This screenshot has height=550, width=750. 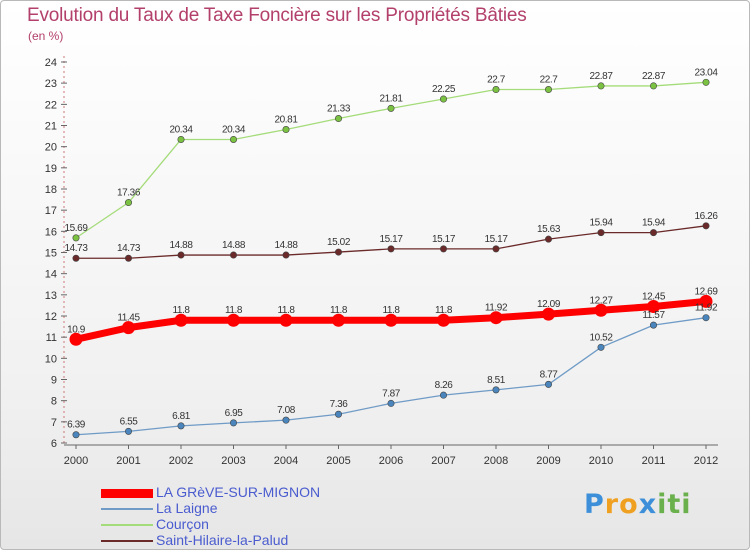 What do you see at coordinates (444, 385) in the screenshot?
I see `data-label: 8.26` at bounding box center [444, 385].